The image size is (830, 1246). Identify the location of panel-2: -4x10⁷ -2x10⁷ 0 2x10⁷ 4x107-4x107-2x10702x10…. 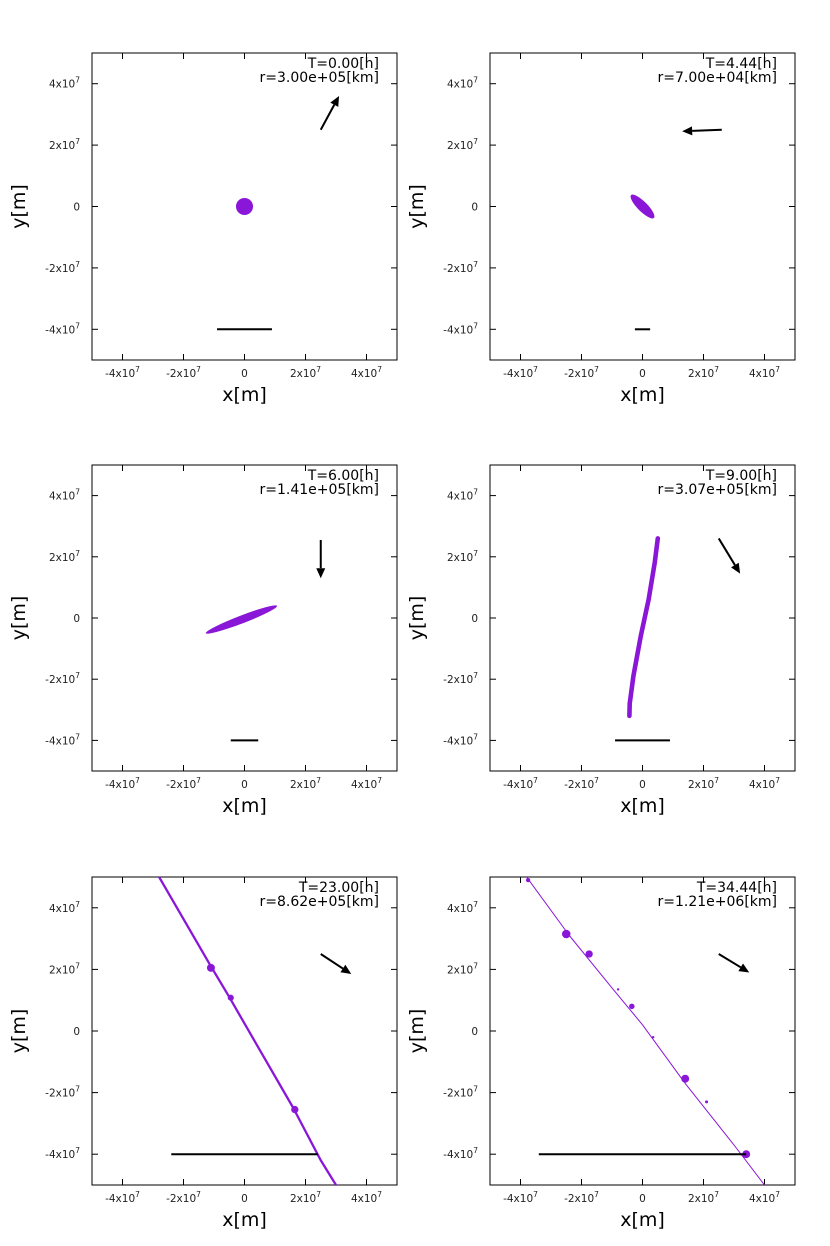
(601, 229).